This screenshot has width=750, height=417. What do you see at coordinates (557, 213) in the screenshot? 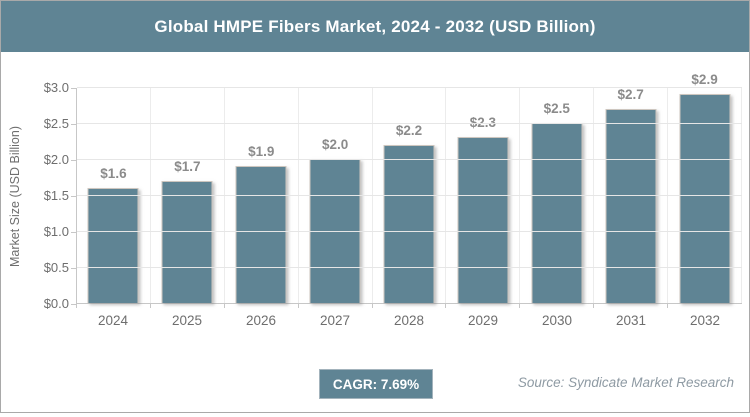
I see `bar-2030` at bounding box center [557, 213].